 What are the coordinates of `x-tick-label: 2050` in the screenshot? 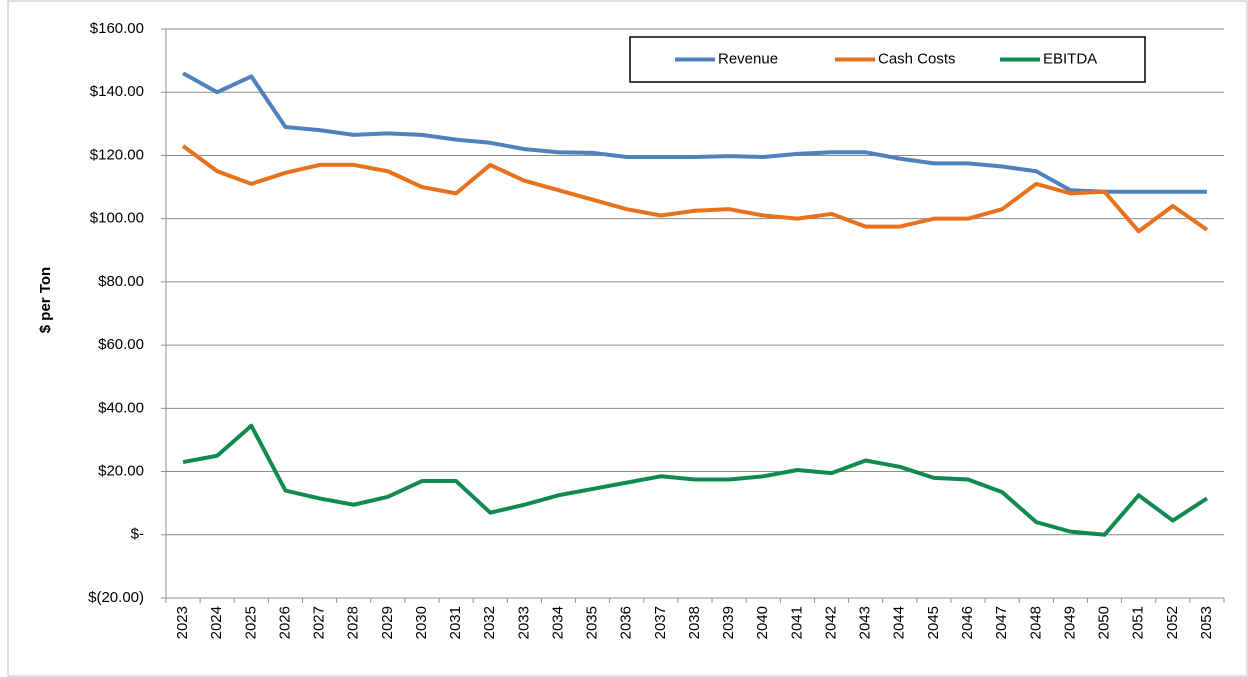 It's located at (1104, 622).